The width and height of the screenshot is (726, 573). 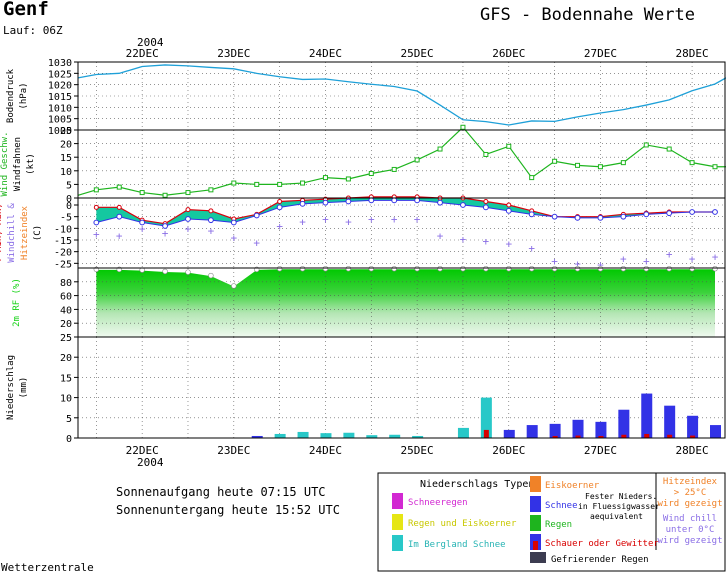 What do you see at coordinates (38, 233) in the screenshot?
I see `y-axis-label: (C)` at bounding box center [38, 233].